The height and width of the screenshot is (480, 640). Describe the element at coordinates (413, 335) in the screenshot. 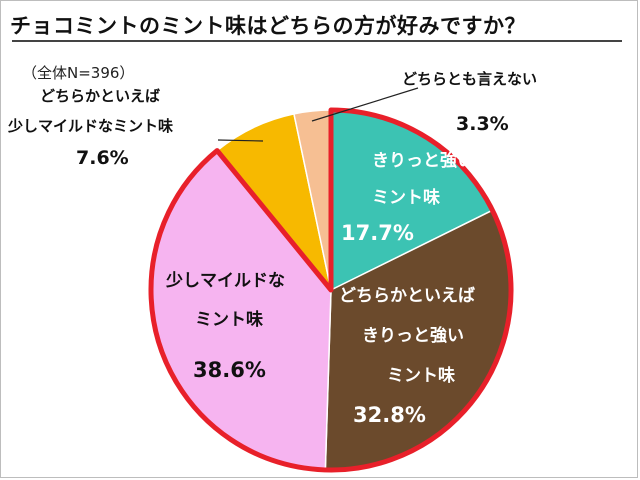

I see `slice-2-label-line: きりっと強い` at that location.